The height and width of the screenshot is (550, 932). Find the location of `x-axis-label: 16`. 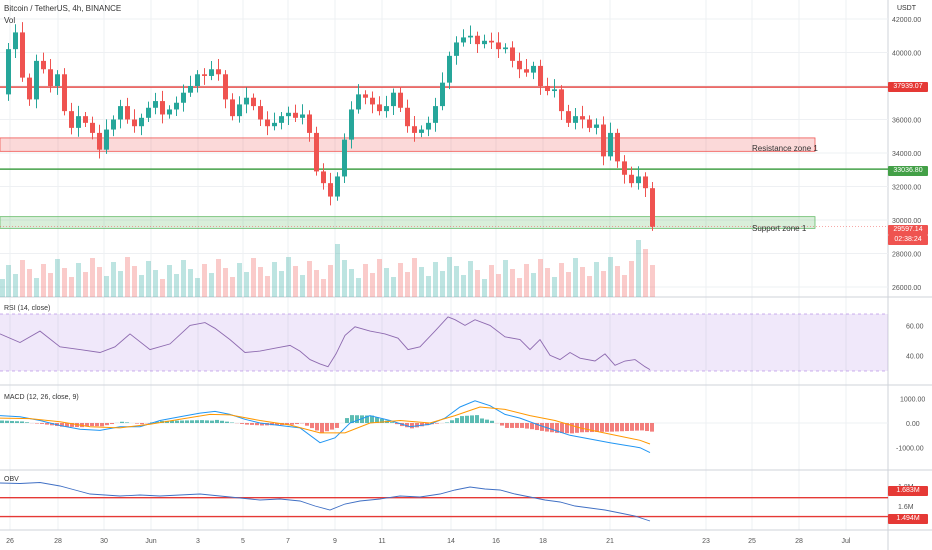

x-axis-label: 16 is located at coordinates (496, 541).